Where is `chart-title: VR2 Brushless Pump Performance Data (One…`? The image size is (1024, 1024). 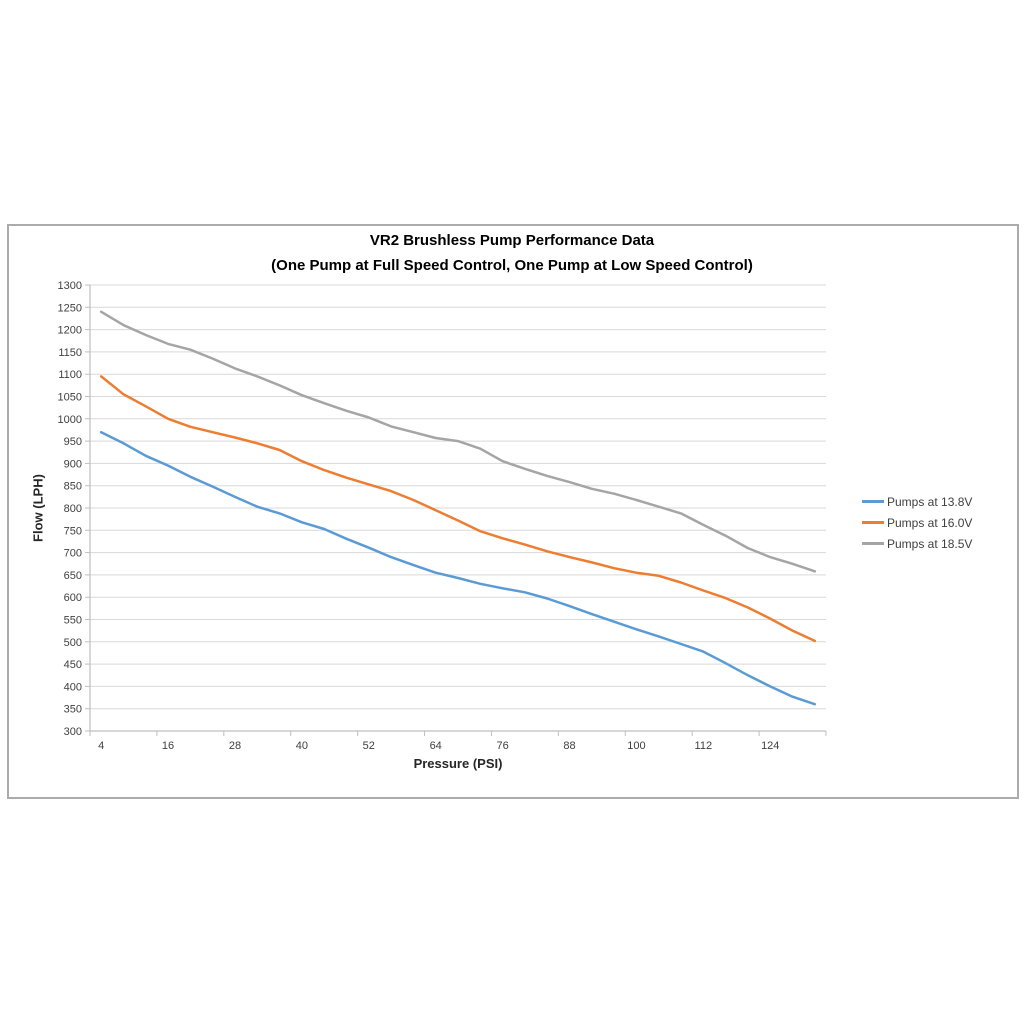 chart-title: VR2 Brushless Pump Performance Data (One… is located at coordinates (512, 253).